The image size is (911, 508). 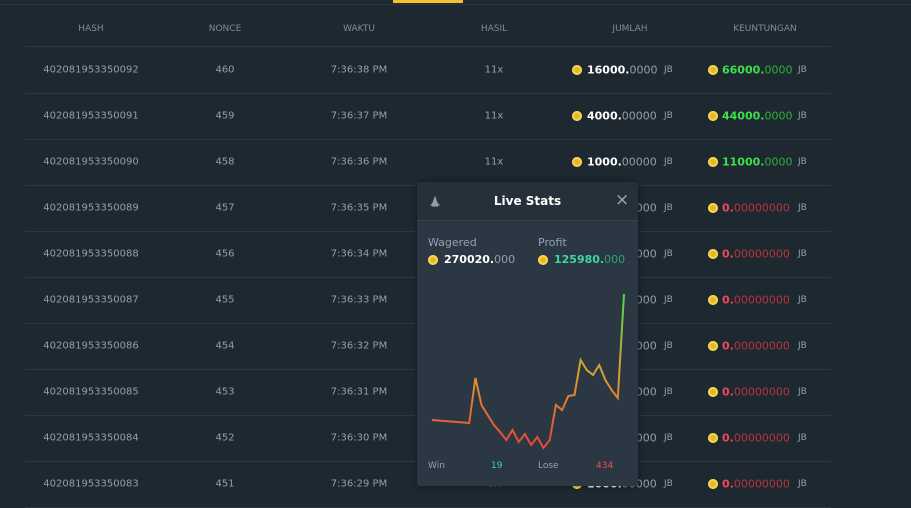 What do you see at coordinates (497, 466) in the screenshot?
I see `win-count: 19` at bounding box center [497, 466].